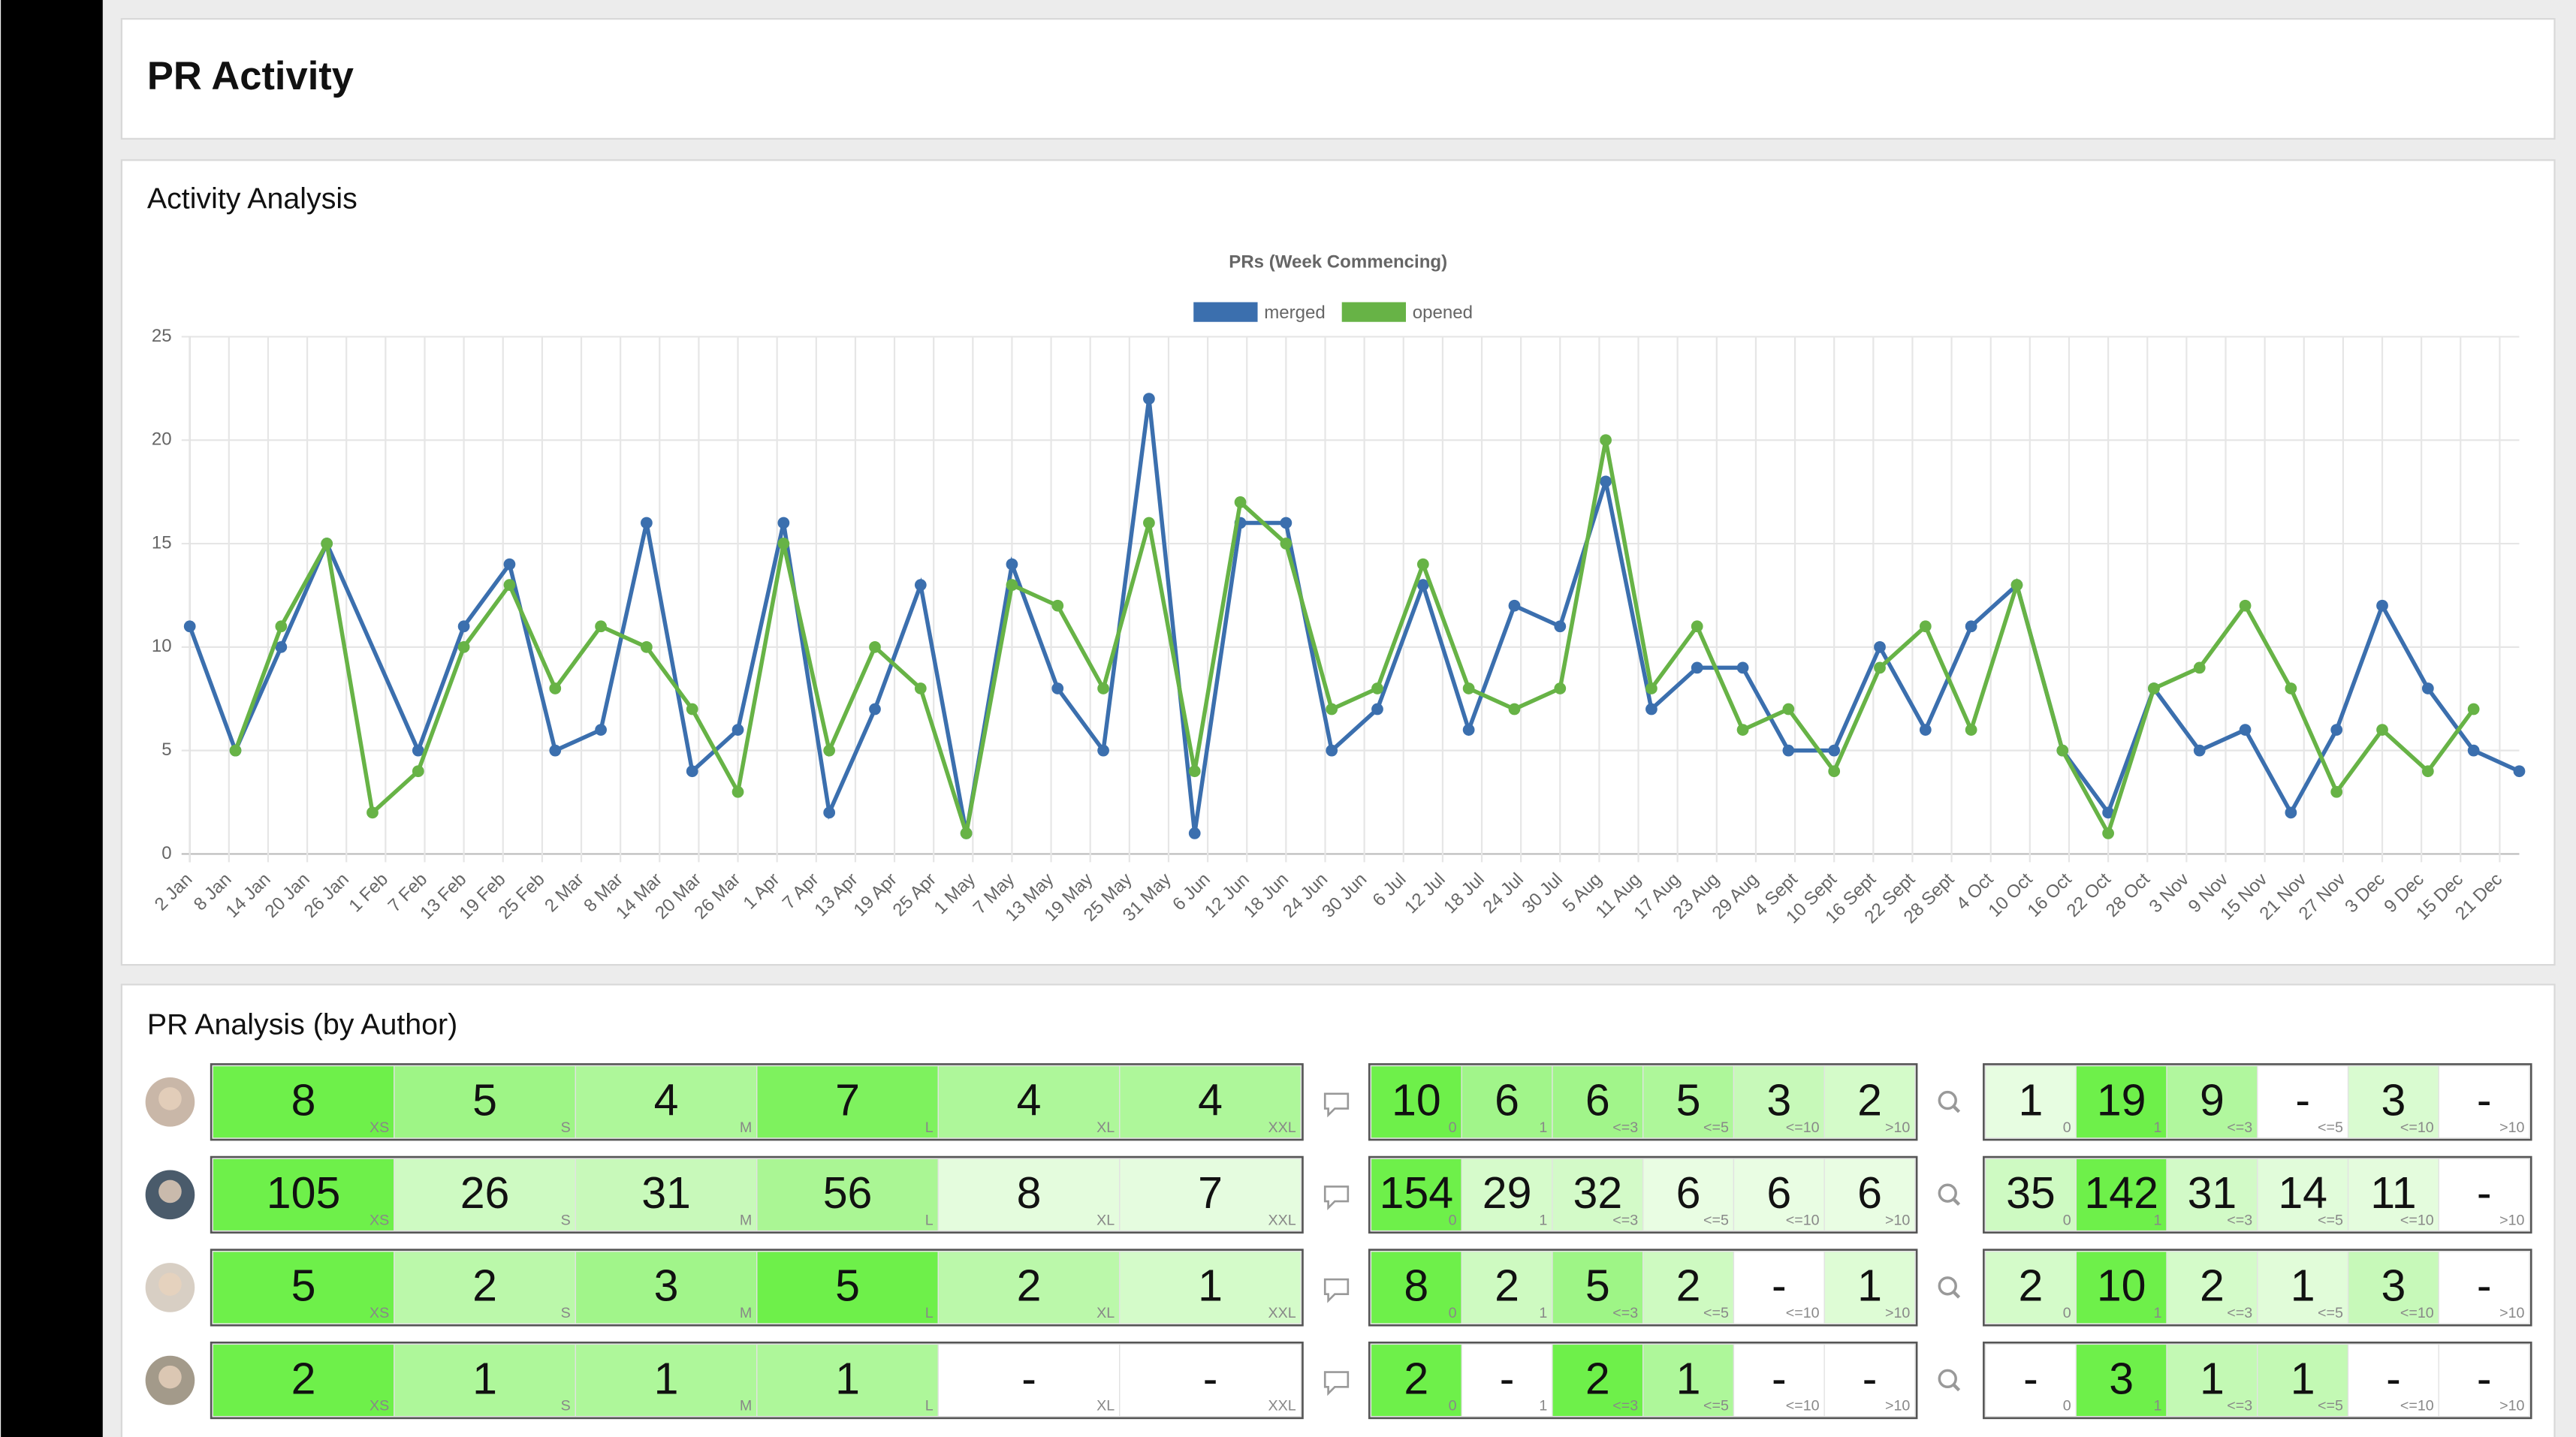 The height and width of the screenshot is (1437, 2576). What do you see at coordinates (379, 1221) in the screenshot?
I see `cell-label: XS` at bounding box center [379, 1221].